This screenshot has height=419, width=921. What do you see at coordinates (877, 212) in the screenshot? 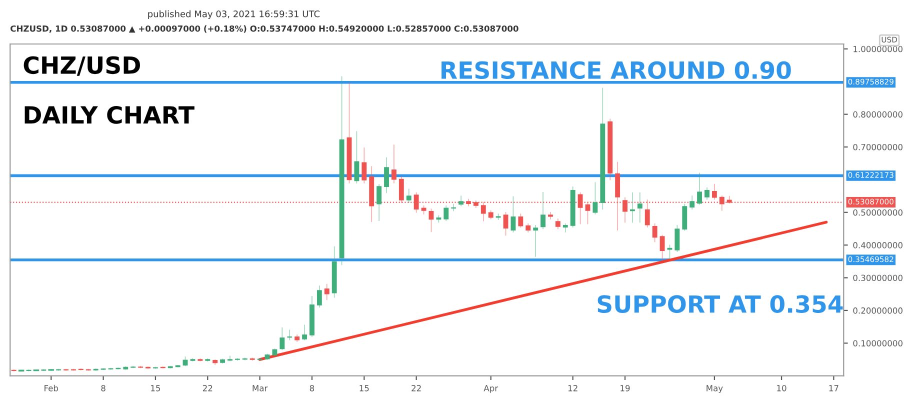
I see `y-tick-label: 0.50000000` at bounding box center [877, 212].